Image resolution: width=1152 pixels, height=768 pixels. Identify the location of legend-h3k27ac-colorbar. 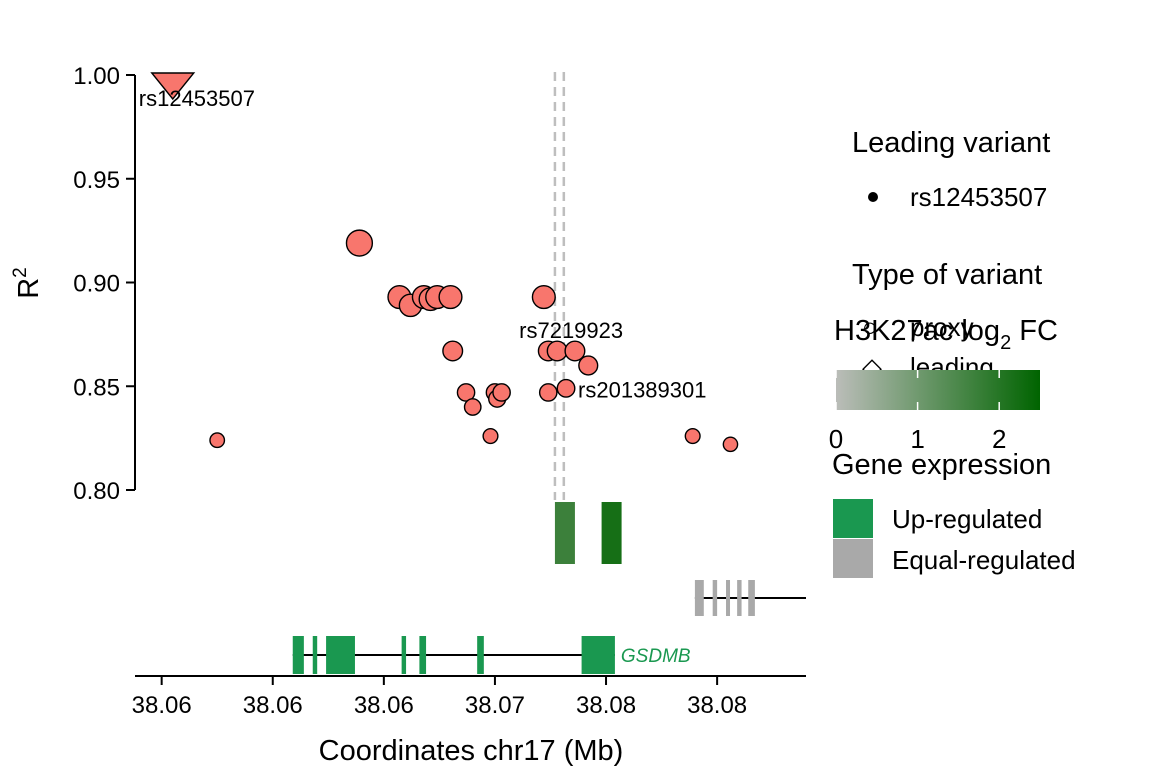
(938, 390).